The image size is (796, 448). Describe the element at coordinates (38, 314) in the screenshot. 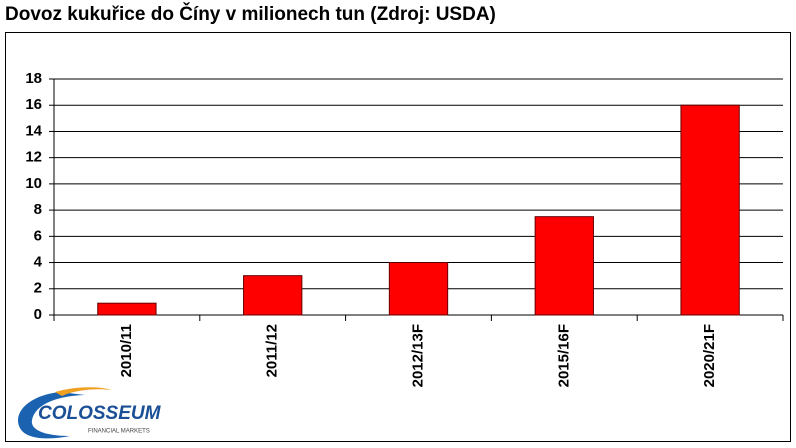

I see `y-tick-label: 0` at that location.